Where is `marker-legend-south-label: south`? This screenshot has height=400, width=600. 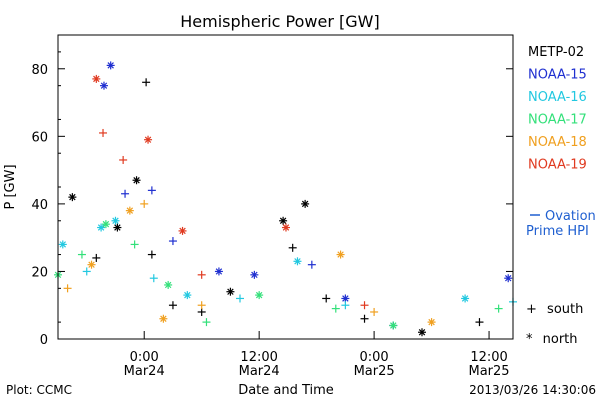
marker-legend-south-label: south is located at coordinates (565, 309).